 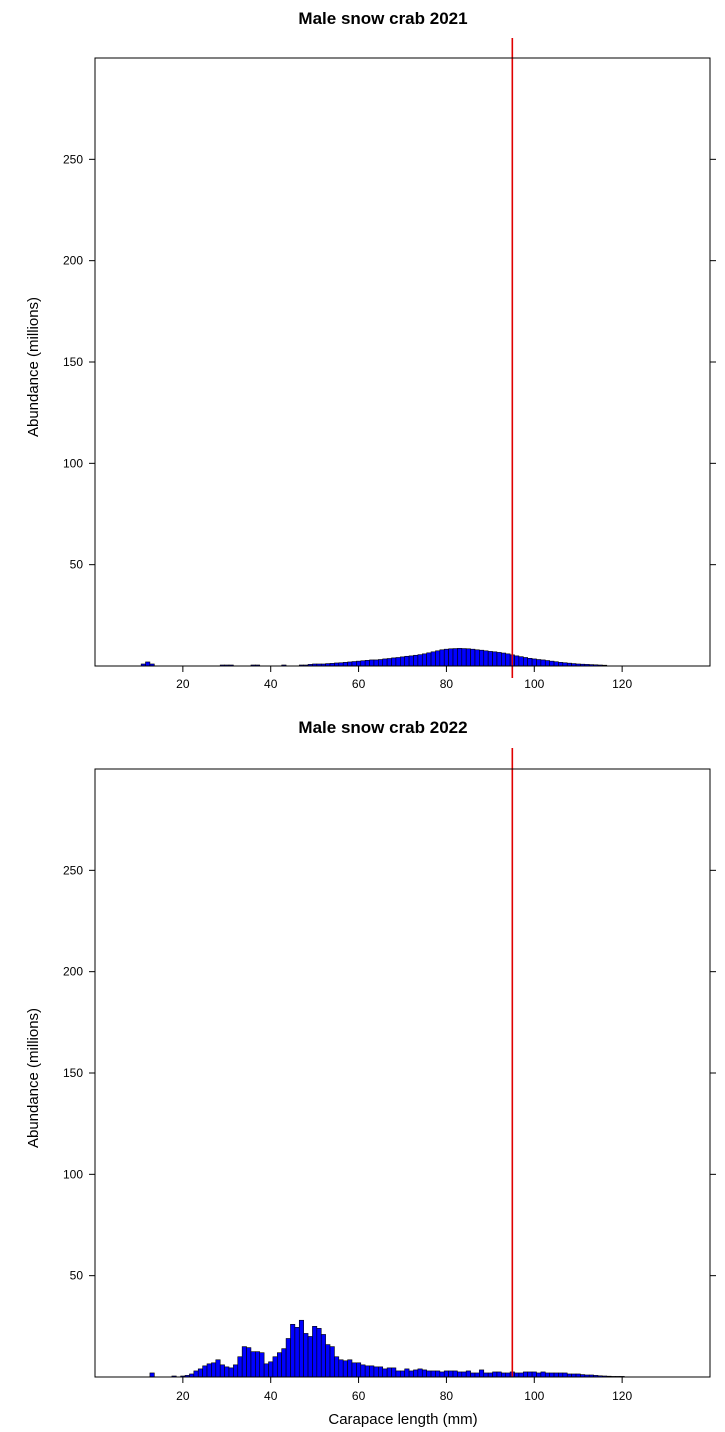 What do you see at coordinates (33, 1078) in the screenshot?
I see `y-axis-label-2022: Abundance (millions)` at bounding box center [33, 1078].